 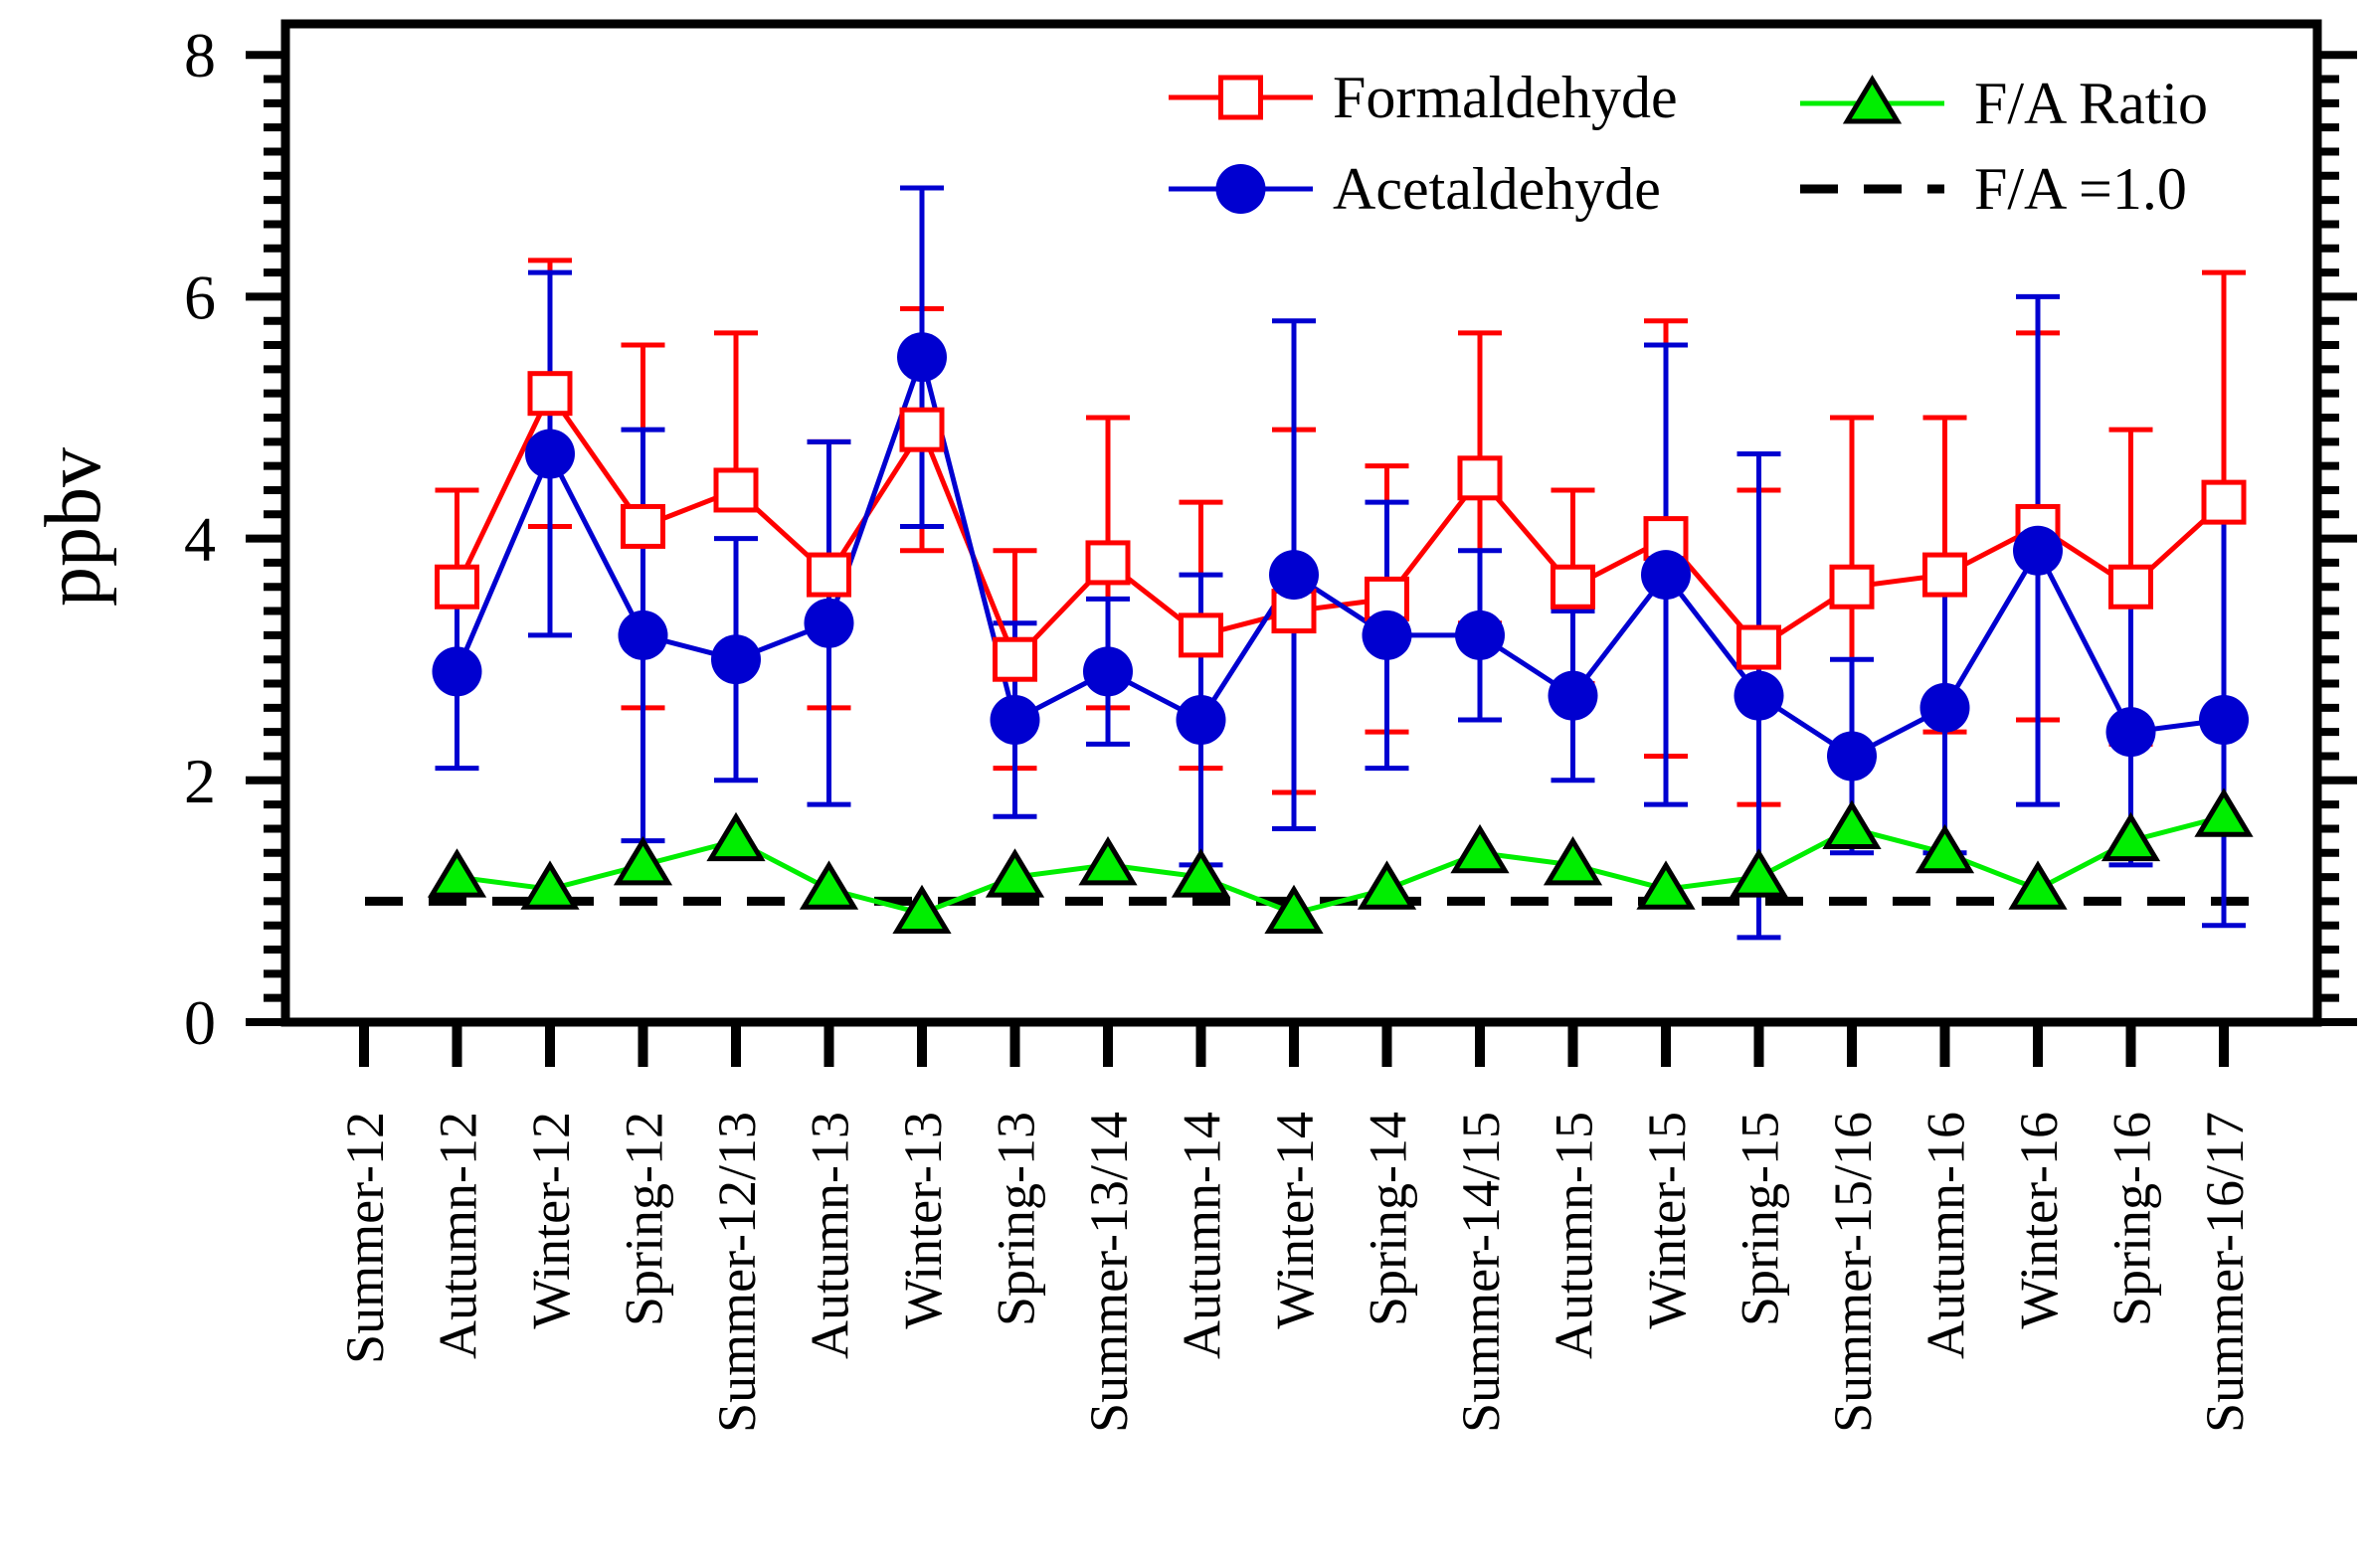 What do you see at coordinates (2080, 189) in the screenshot?
I see `legend-label: F/A =1.0` at bounding box center [2080, 189].